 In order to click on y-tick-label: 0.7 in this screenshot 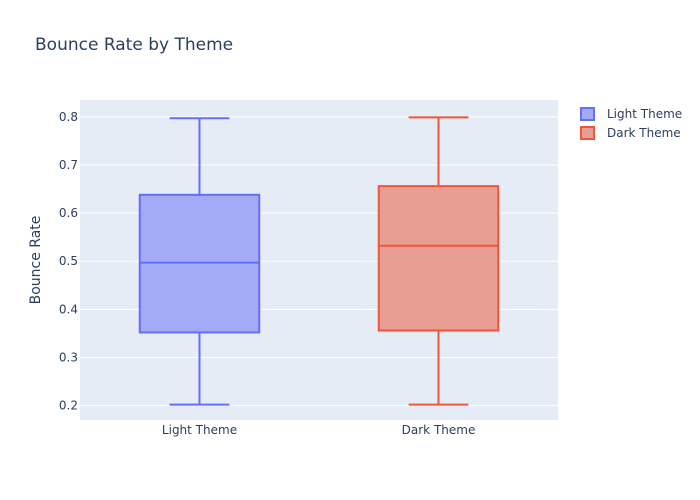, I will do `click(68, 165)`.